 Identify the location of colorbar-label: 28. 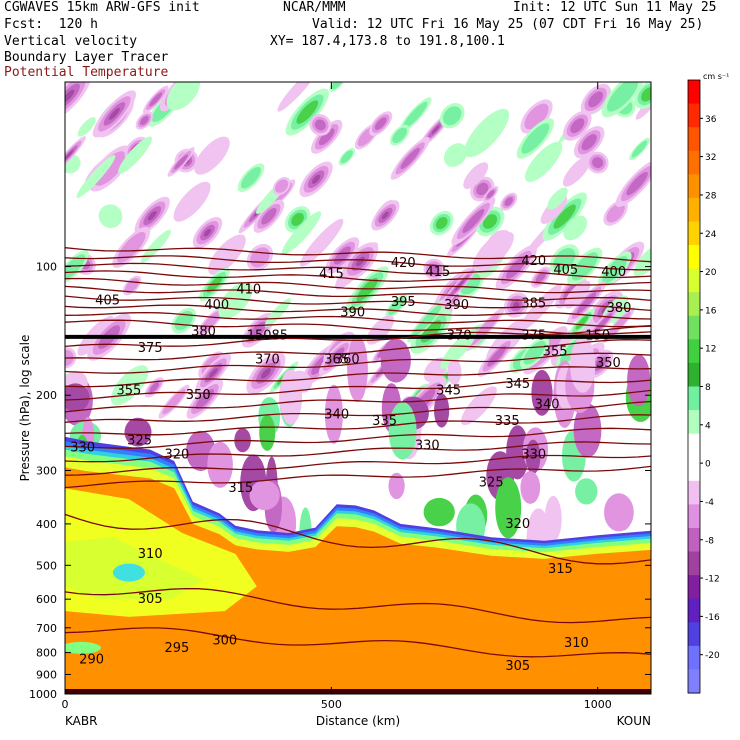
(711, 196).